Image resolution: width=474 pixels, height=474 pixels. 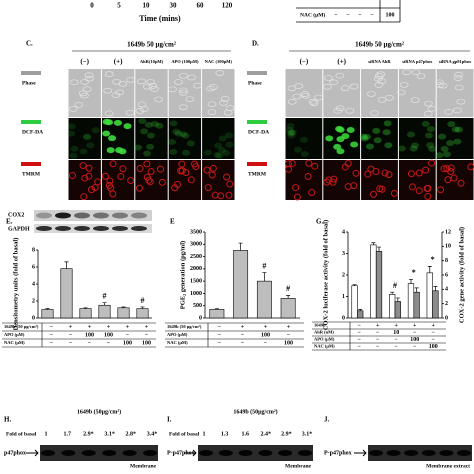 I want to click on label: +, so click(x=243, y=327).